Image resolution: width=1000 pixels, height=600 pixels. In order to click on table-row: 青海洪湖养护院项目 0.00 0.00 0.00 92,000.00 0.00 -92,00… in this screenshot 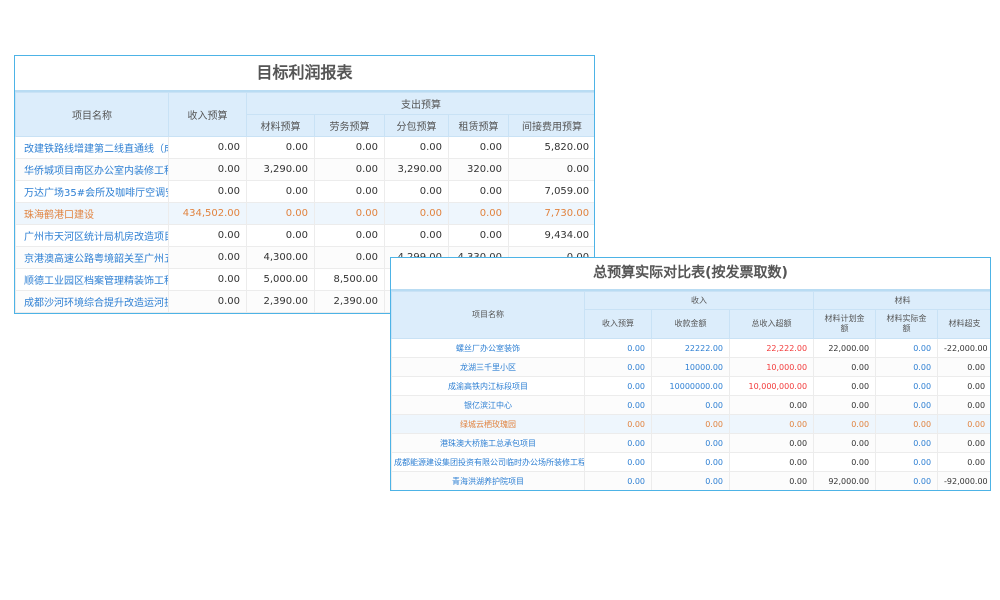, I will do `click(690, 480)`.